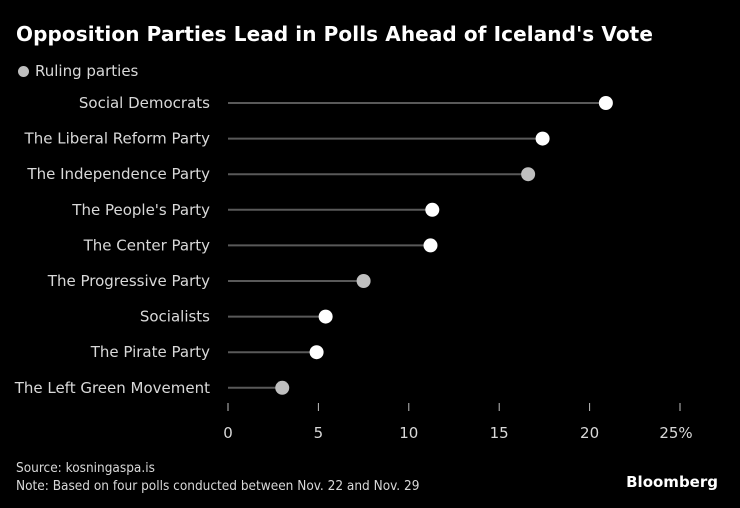  What do you see at coordinates (85, 468) in the screenshot?
I see `source-note: Source: kosningaspa.is` at bounding box center [85, 468].